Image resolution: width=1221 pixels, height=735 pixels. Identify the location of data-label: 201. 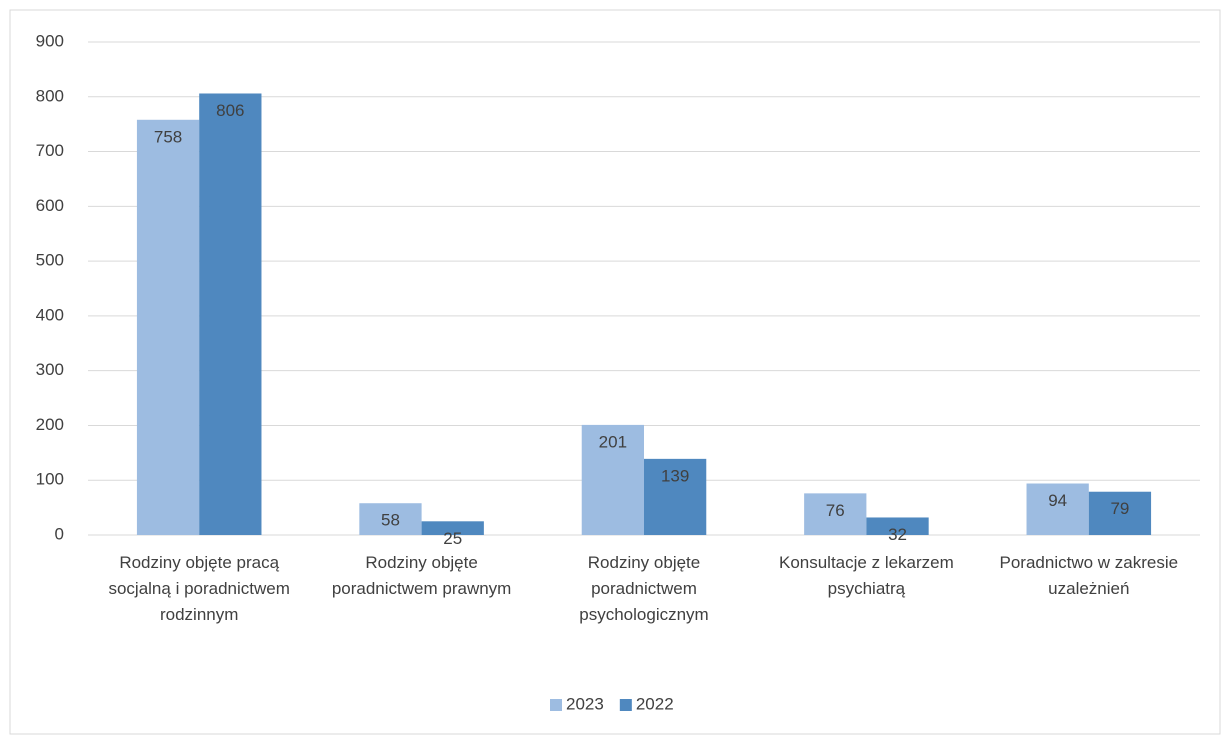
(613, 441).